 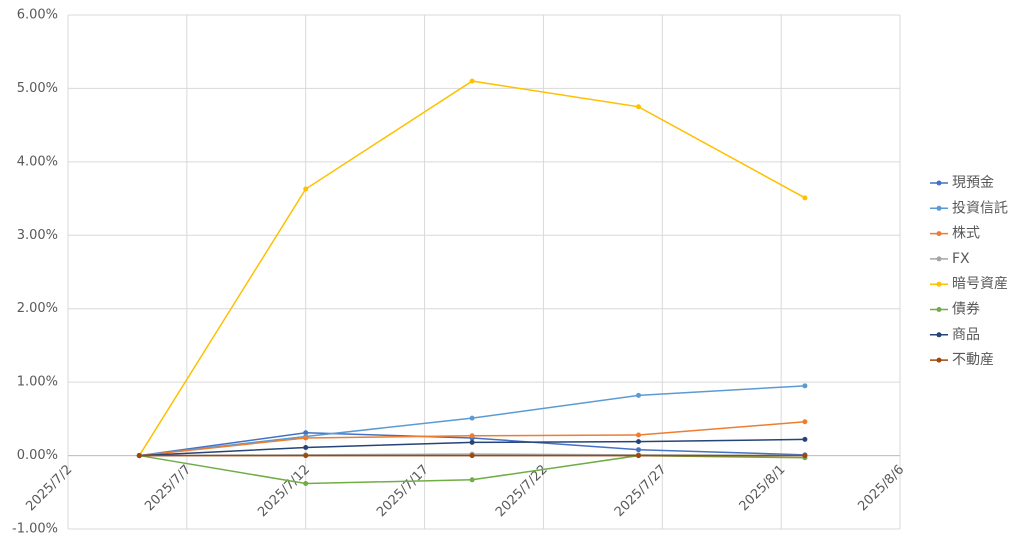 I want to click on legend-label: 現預金, so click(x=973, y=183).